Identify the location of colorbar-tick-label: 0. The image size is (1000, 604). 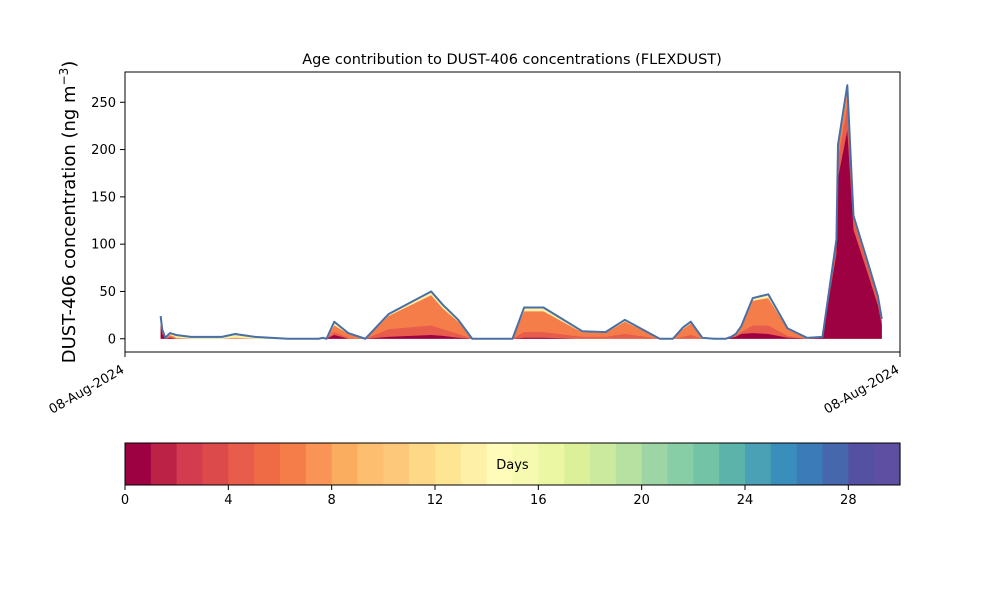
(125, 500).